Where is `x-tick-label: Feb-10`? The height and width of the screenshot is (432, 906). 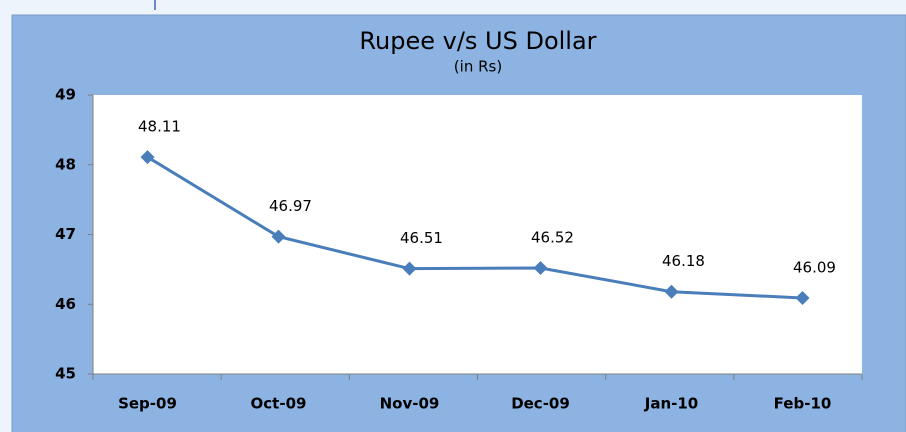
x-tick-label: Feb-10 is located at coordinates (803, 404).